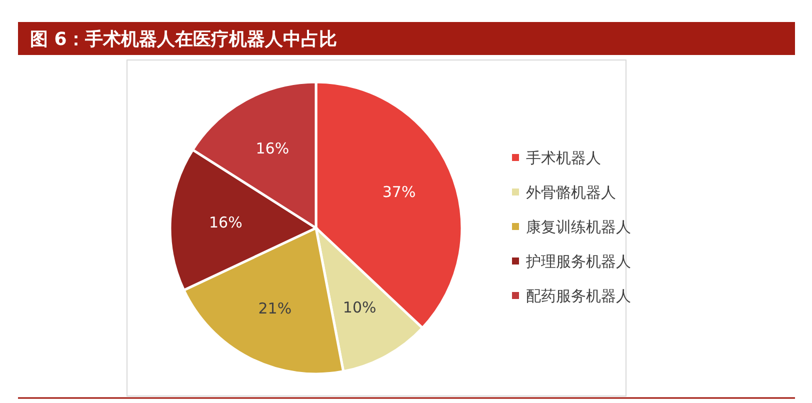  I want to click on legend-label: 护理服务机器人, so click(578, 261).